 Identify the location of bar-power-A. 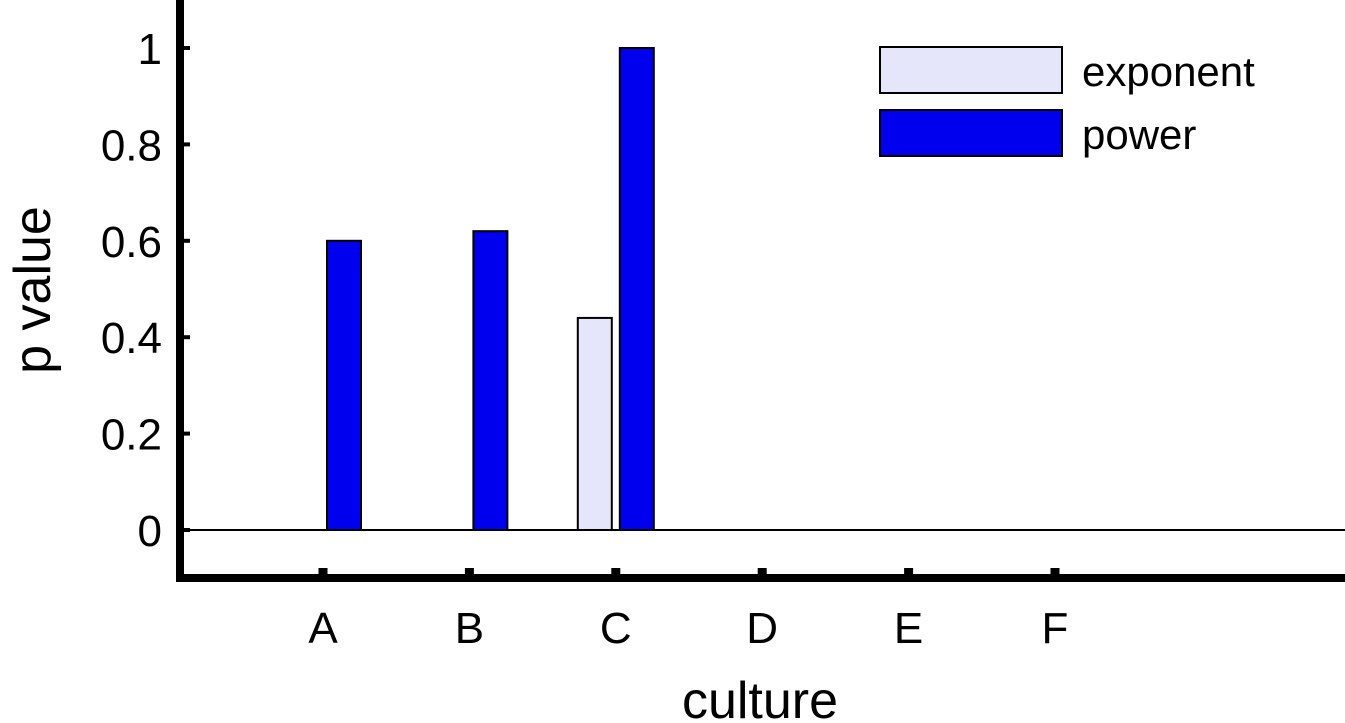
(344, 385).